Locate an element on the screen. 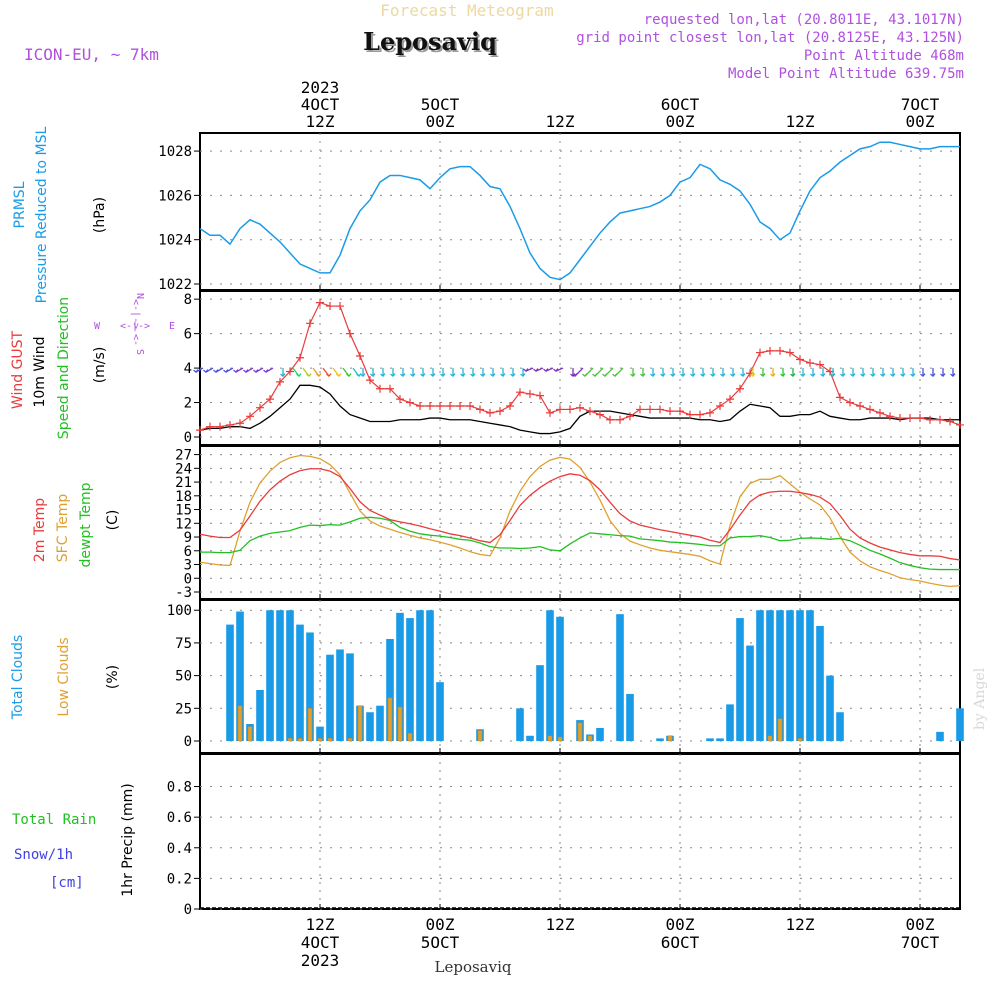 The image size is (1000, 1000). point-altitude: Point Altitude 468m is located at coordinates (884, 56).